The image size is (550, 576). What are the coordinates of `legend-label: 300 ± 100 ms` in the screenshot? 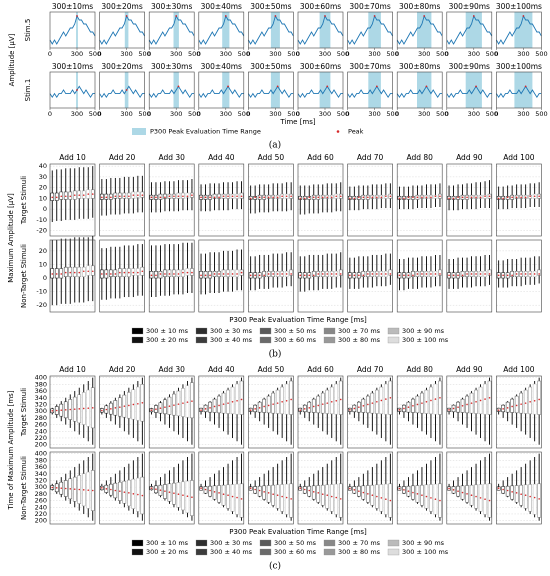 It's located at (425, 552).